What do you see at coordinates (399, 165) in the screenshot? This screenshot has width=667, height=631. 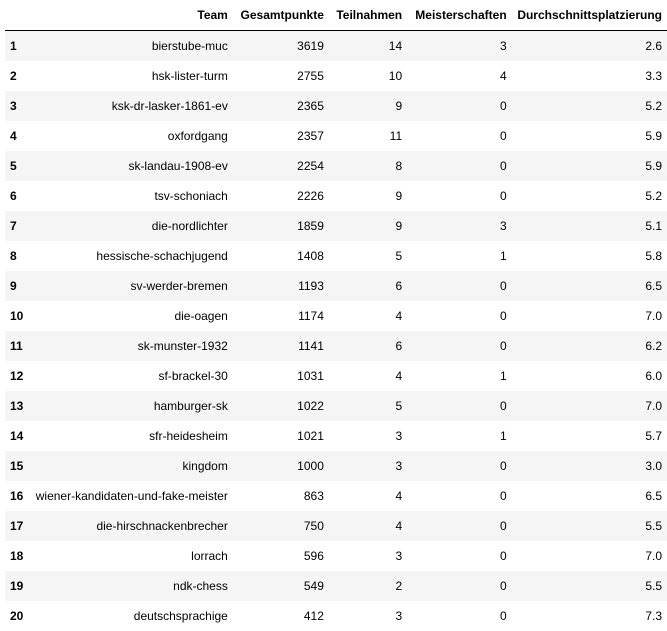 I see `cell-teilnahmen: 8` at bounding box center [399, 165].